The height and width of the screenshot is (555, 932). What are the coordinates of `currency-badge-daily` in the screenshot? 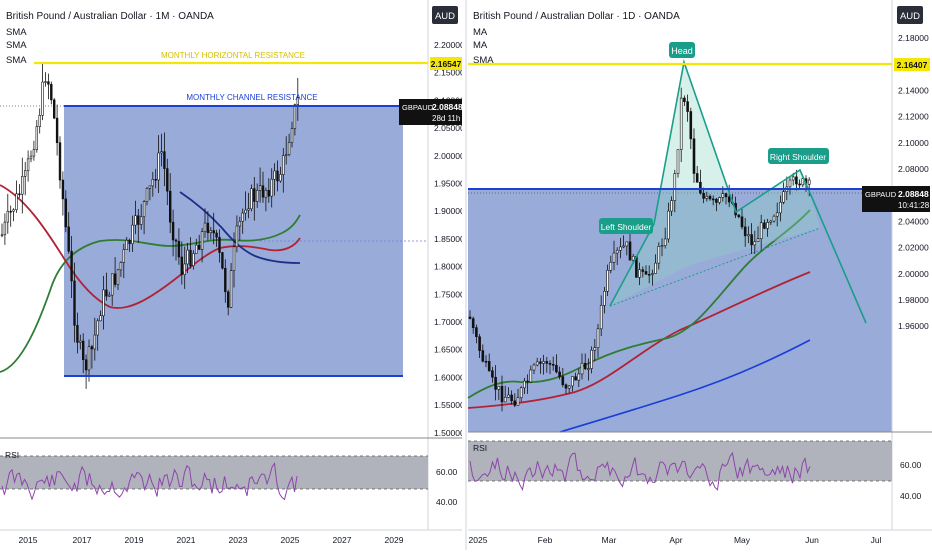 It's located at (910, 15).